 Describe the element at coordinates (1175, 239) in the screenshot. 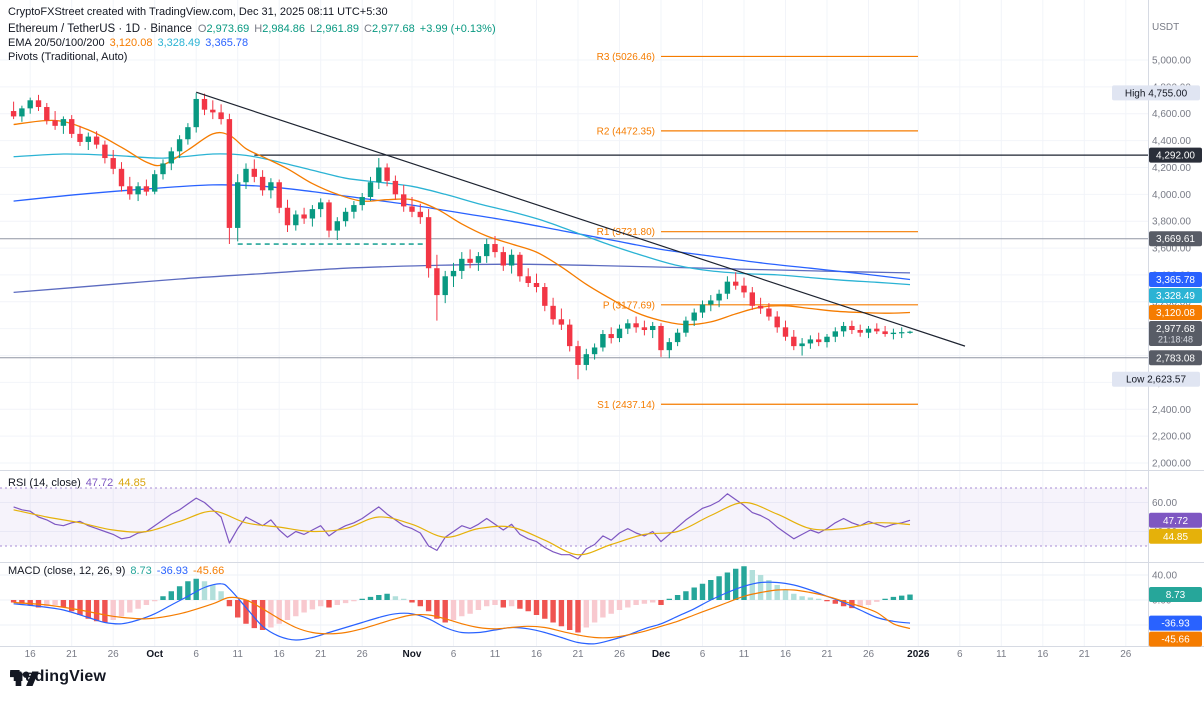

I see `svg-text: 3,669.61` at that location.